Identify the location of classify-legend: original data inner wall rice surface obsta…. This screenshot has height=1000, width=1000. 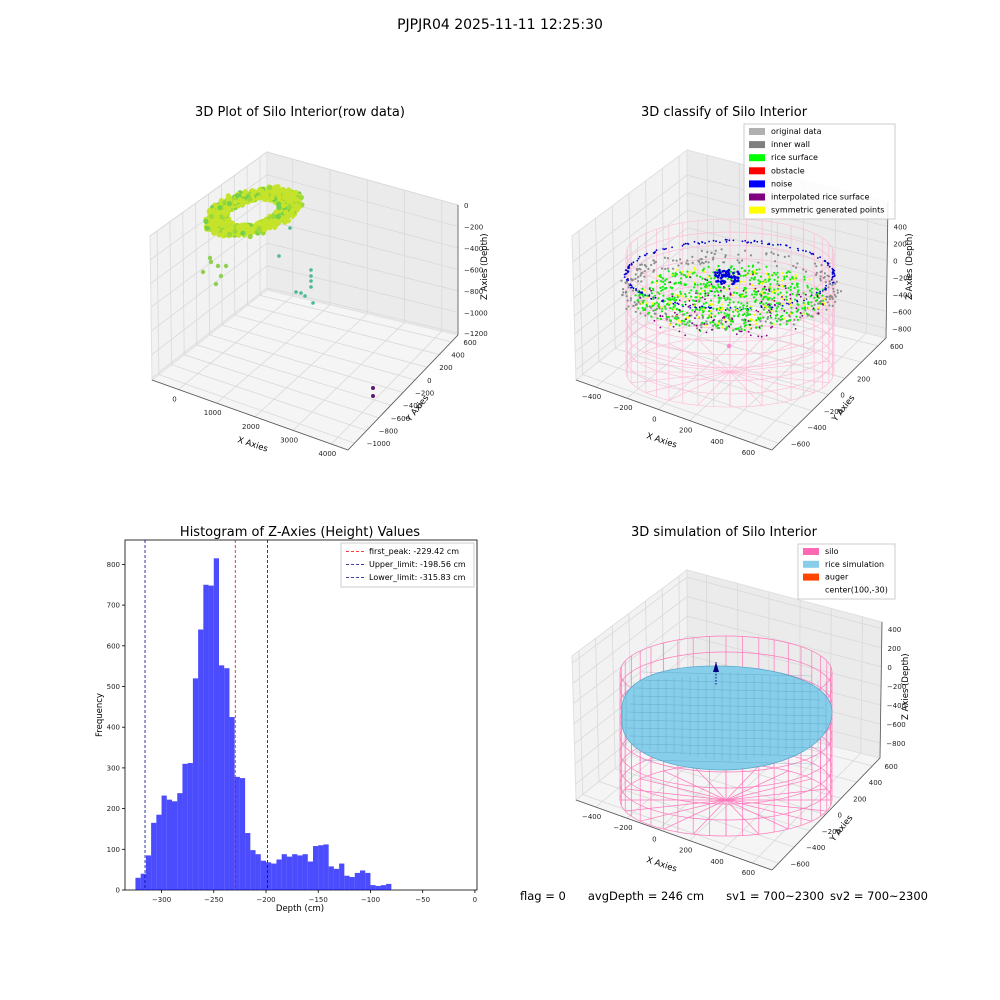
(819, 171).